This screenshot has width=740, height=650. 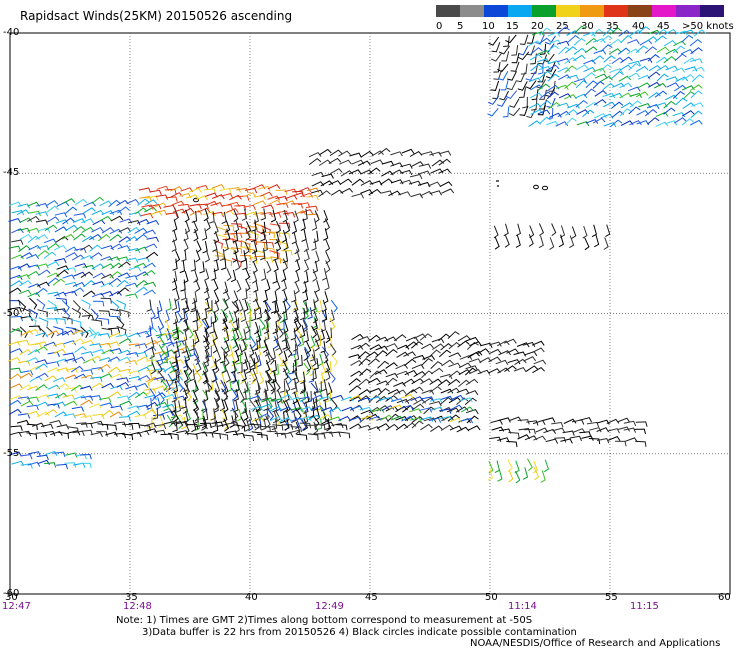 What do you see at coordinates (663, 26) in the screenshot?
I see `legend-tick-label: 45` at bounding box center [663, 26].